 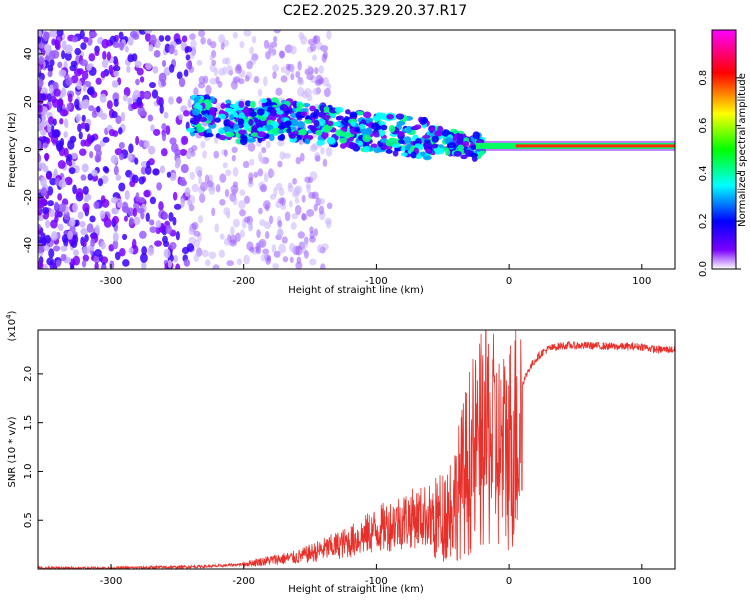 I want to click on tone-core, so click(x=595, y=146).